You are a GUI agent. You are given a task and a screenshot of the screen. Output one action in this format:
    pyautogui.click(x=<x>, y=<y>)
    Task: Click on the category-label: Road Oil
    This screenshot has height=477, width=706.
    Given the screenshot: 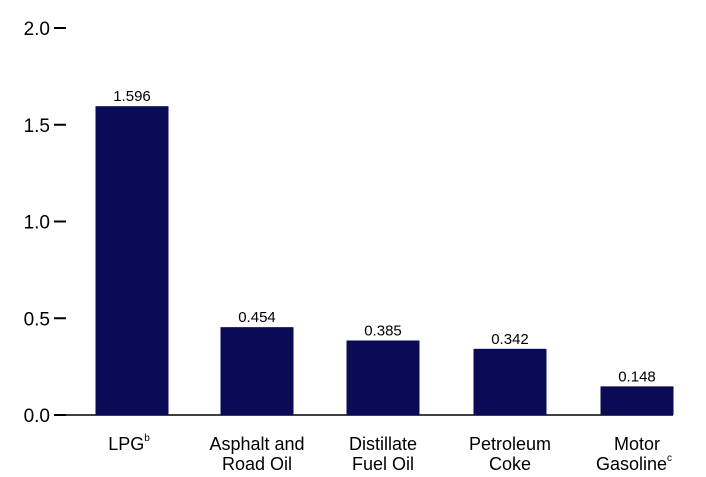 What is the action you would take?
    pyautogui.click(x=257, y=464)
    